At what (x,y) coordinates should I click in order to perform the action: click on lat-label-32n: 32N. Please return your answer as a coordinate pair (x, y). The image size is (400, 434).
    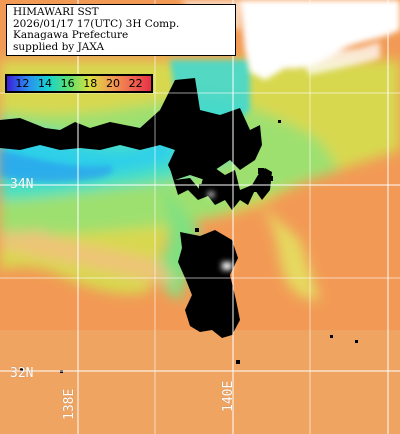
    Looking at the image, I should click on (22, 373).